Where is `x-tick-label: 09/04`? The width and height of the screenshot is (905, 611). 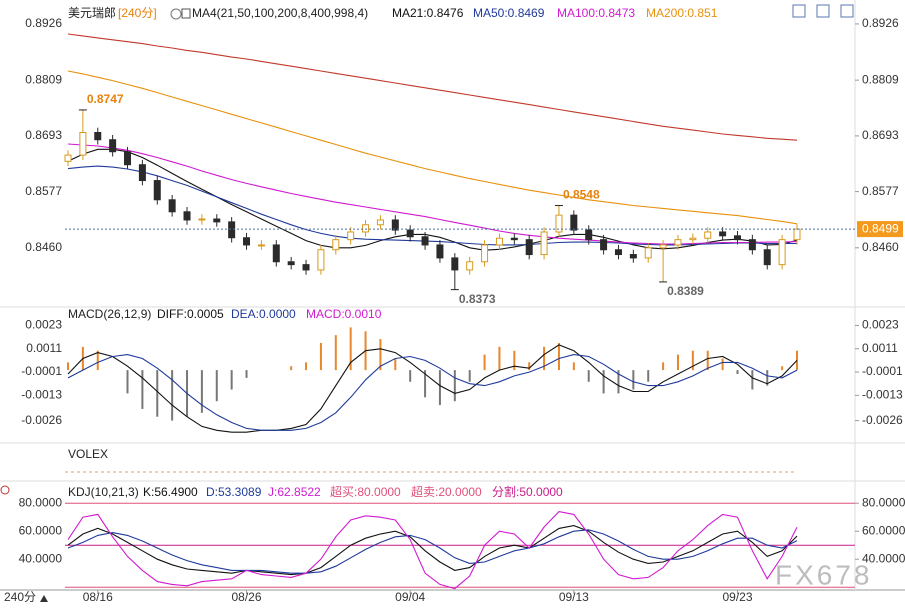 x-tick-label: 09/04 is located at coordinates (410, 597).